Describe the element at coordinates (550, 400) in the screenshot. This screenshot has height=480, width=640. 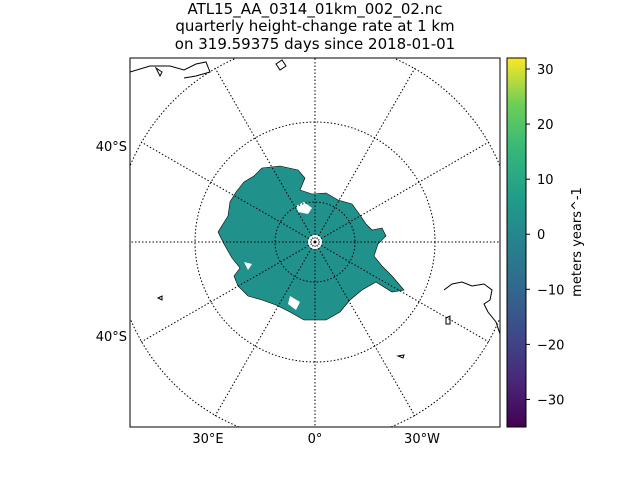
I see `colorbar-tick-label: −30` at that location.